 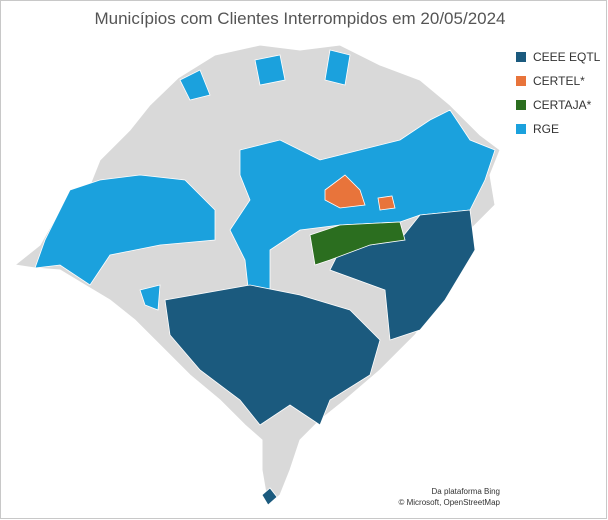 I want to click on attribution: Da plataforma Bing, so click(x=466, y=491).